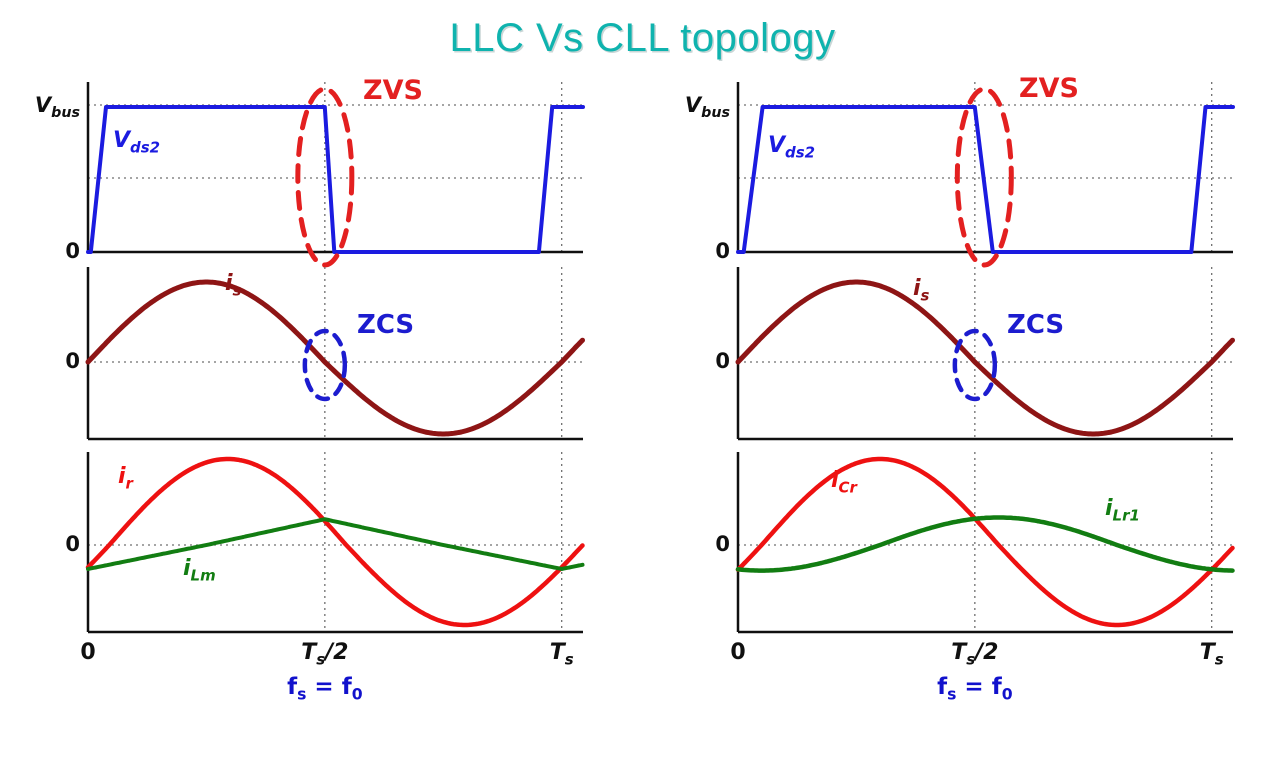 The width and height of the screenshot is (1285, 768). I want to click on iLm-trace, so click(334, 544).